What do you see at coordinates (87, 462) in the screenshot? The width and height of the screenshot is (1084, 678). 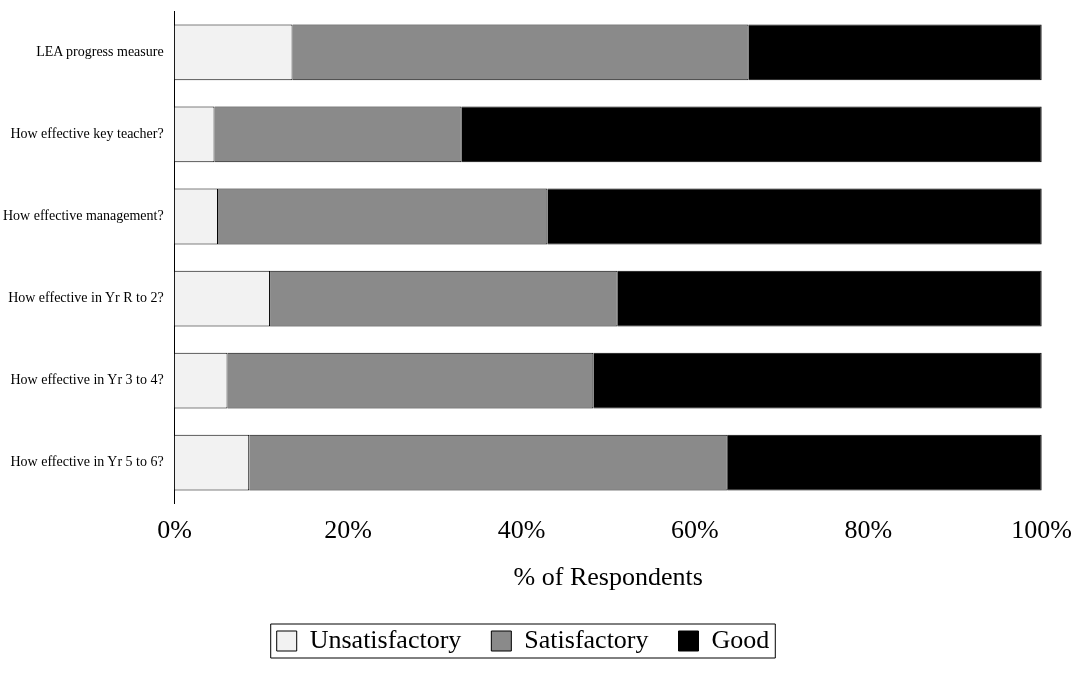 I see `y-tick-label: How effective in Yr 5 to 6?` at bounding box center [87, 462].